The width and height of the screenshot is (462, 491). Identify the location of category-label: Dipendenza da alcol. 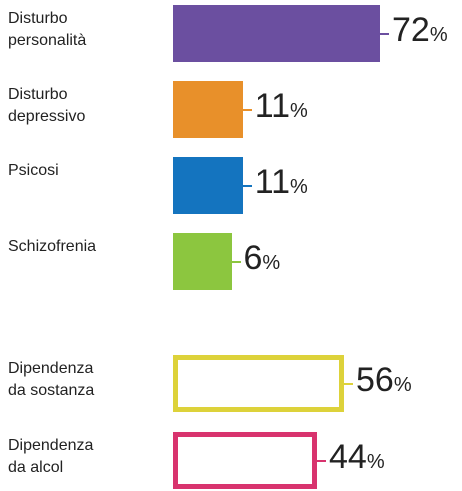
(51, 456).